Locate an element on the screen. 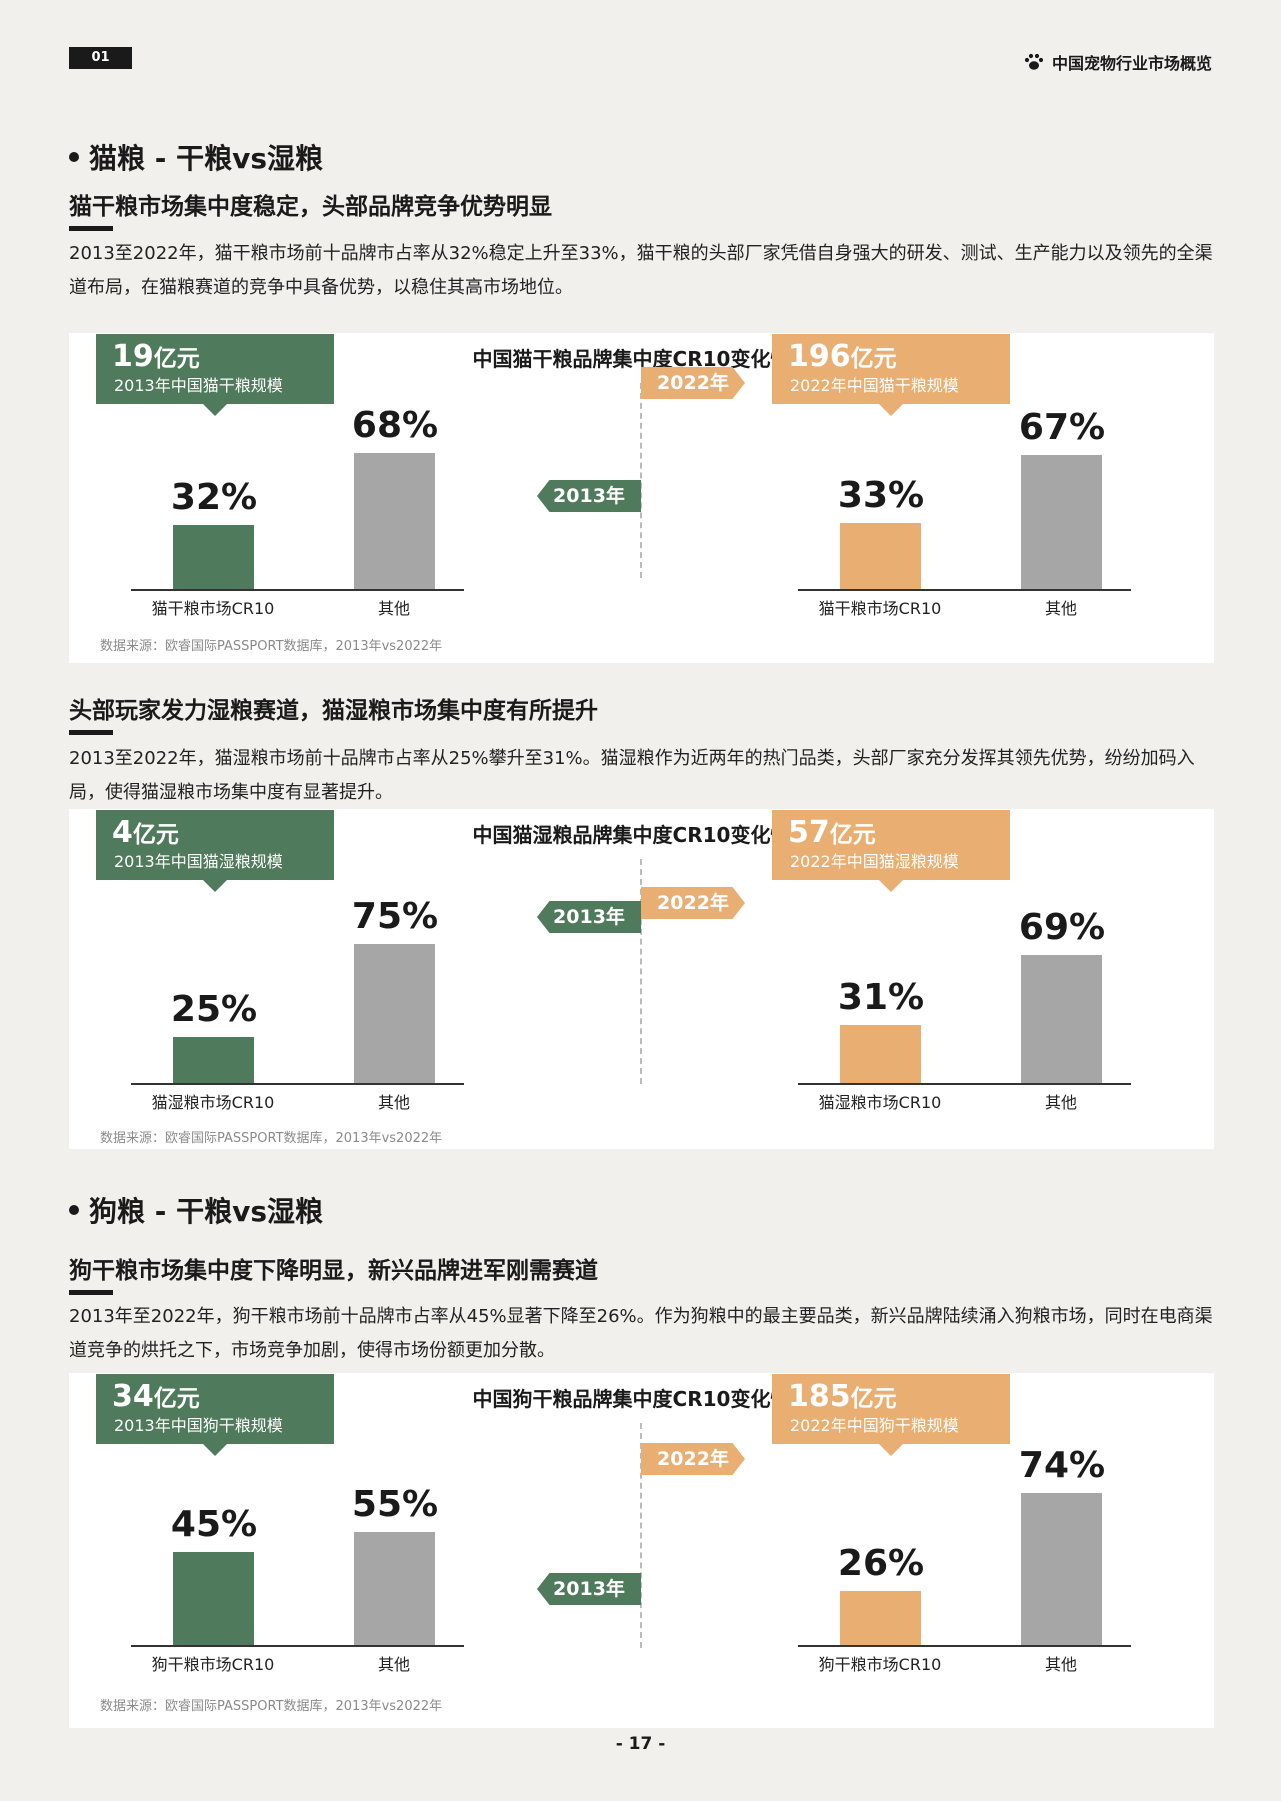 Image resolution: width=1281 pixels, height=1801 pixels. market-size-number: 34 is located at coordinates (133, 1396).